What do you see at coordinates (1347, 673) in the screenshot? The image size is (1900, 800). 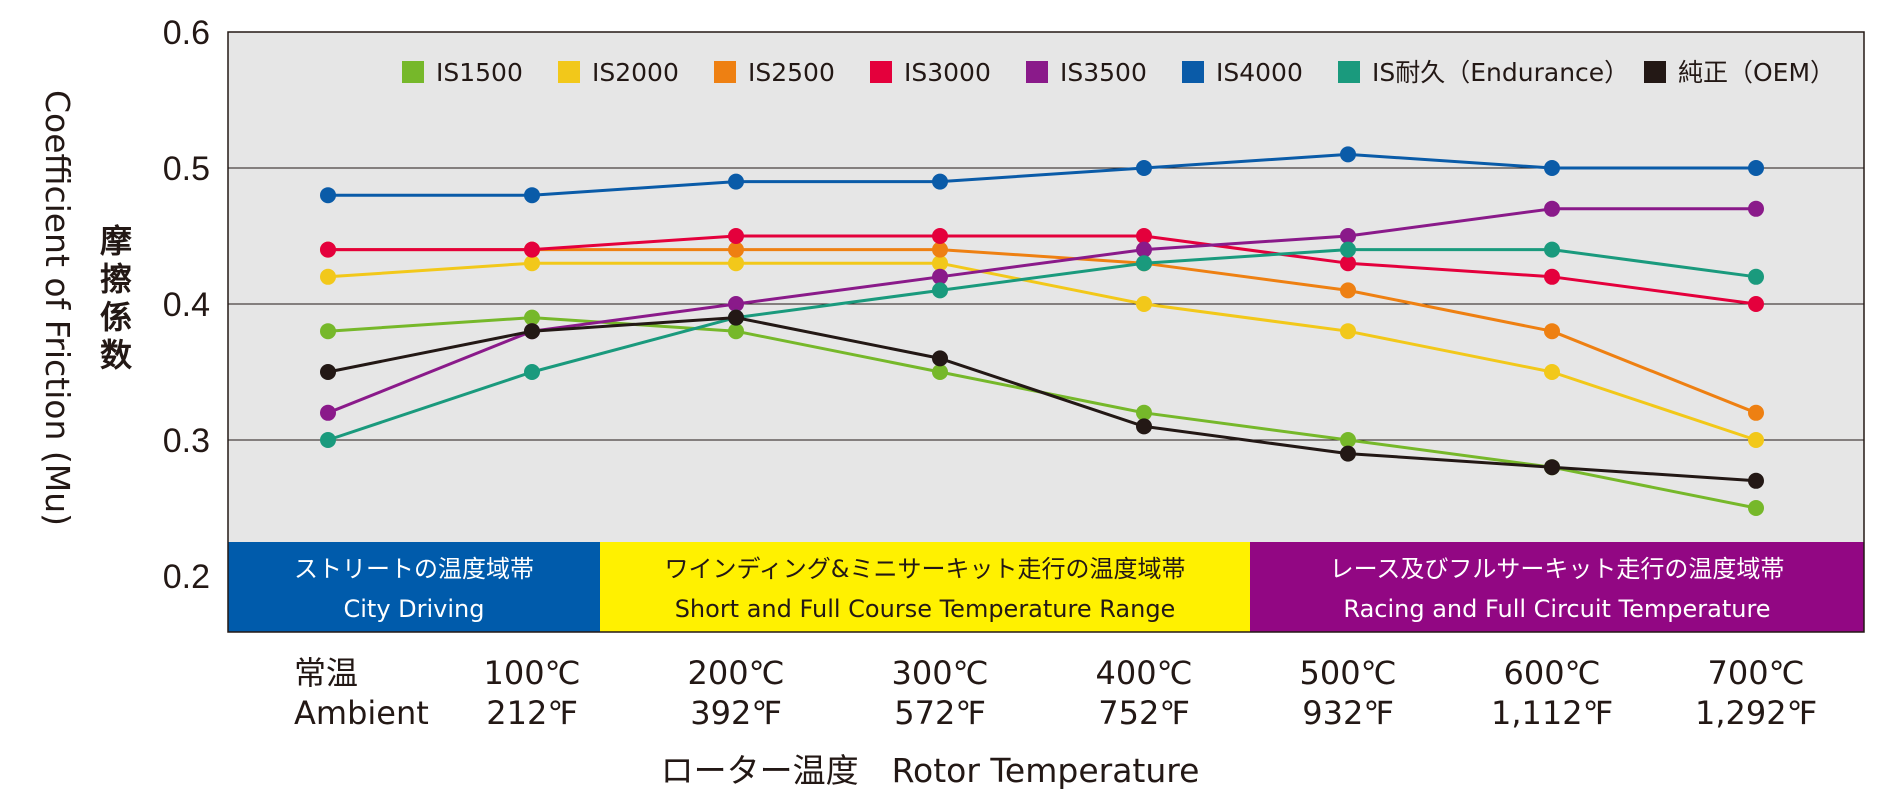 I see `x-category-label: 500℃` at bounding box center [1347, 673].